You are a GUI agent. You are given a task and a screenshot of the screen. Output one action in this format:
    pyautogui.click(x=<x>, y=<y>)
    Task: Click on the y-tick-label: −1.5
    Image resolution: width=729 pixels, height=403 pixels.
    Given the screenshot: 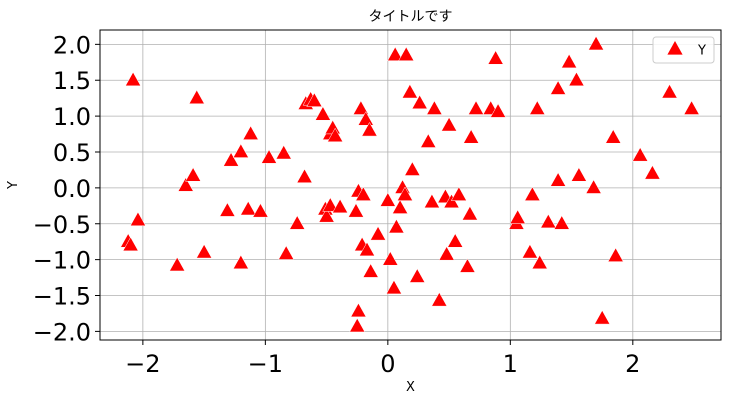 What is the action you would take?
    pyautogui.click(x=62, y=297)
    